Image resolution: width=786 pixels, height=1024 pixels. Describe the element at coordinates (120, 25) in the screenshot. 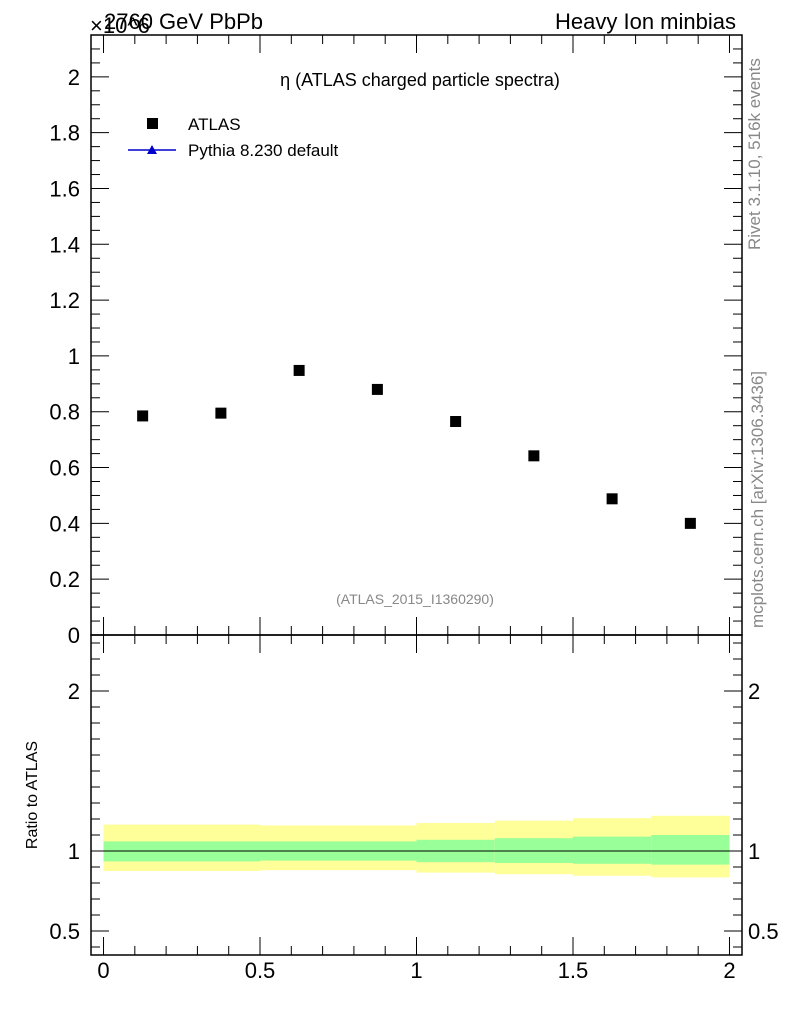

I see `y-multiplier: ×10^6` at that location.